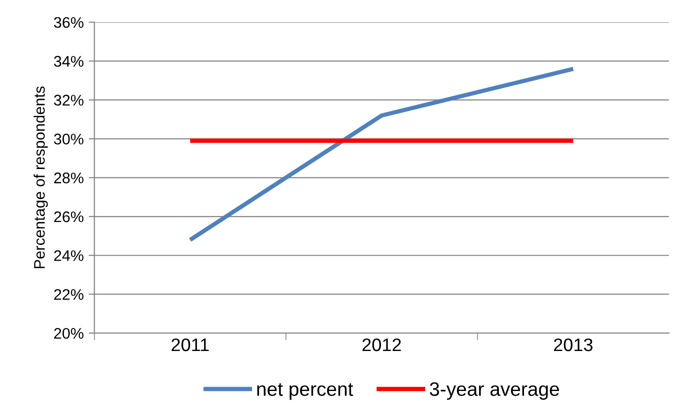 The height and width of the screenshot is (419, 684). What do you see at coordinates (69, 256) in the screenshot?
I see `y-tick-label: 24%` at bounding box center [69, 256].